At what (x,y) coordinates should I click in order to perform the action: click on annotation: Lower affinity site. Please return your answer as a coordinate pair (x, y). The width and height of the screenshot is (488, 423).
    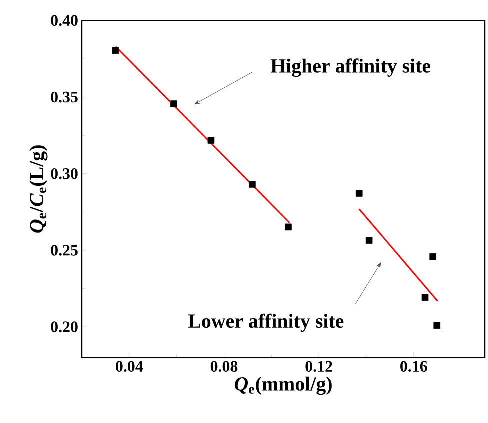
    Looking at the image, I should click on (266, 323).